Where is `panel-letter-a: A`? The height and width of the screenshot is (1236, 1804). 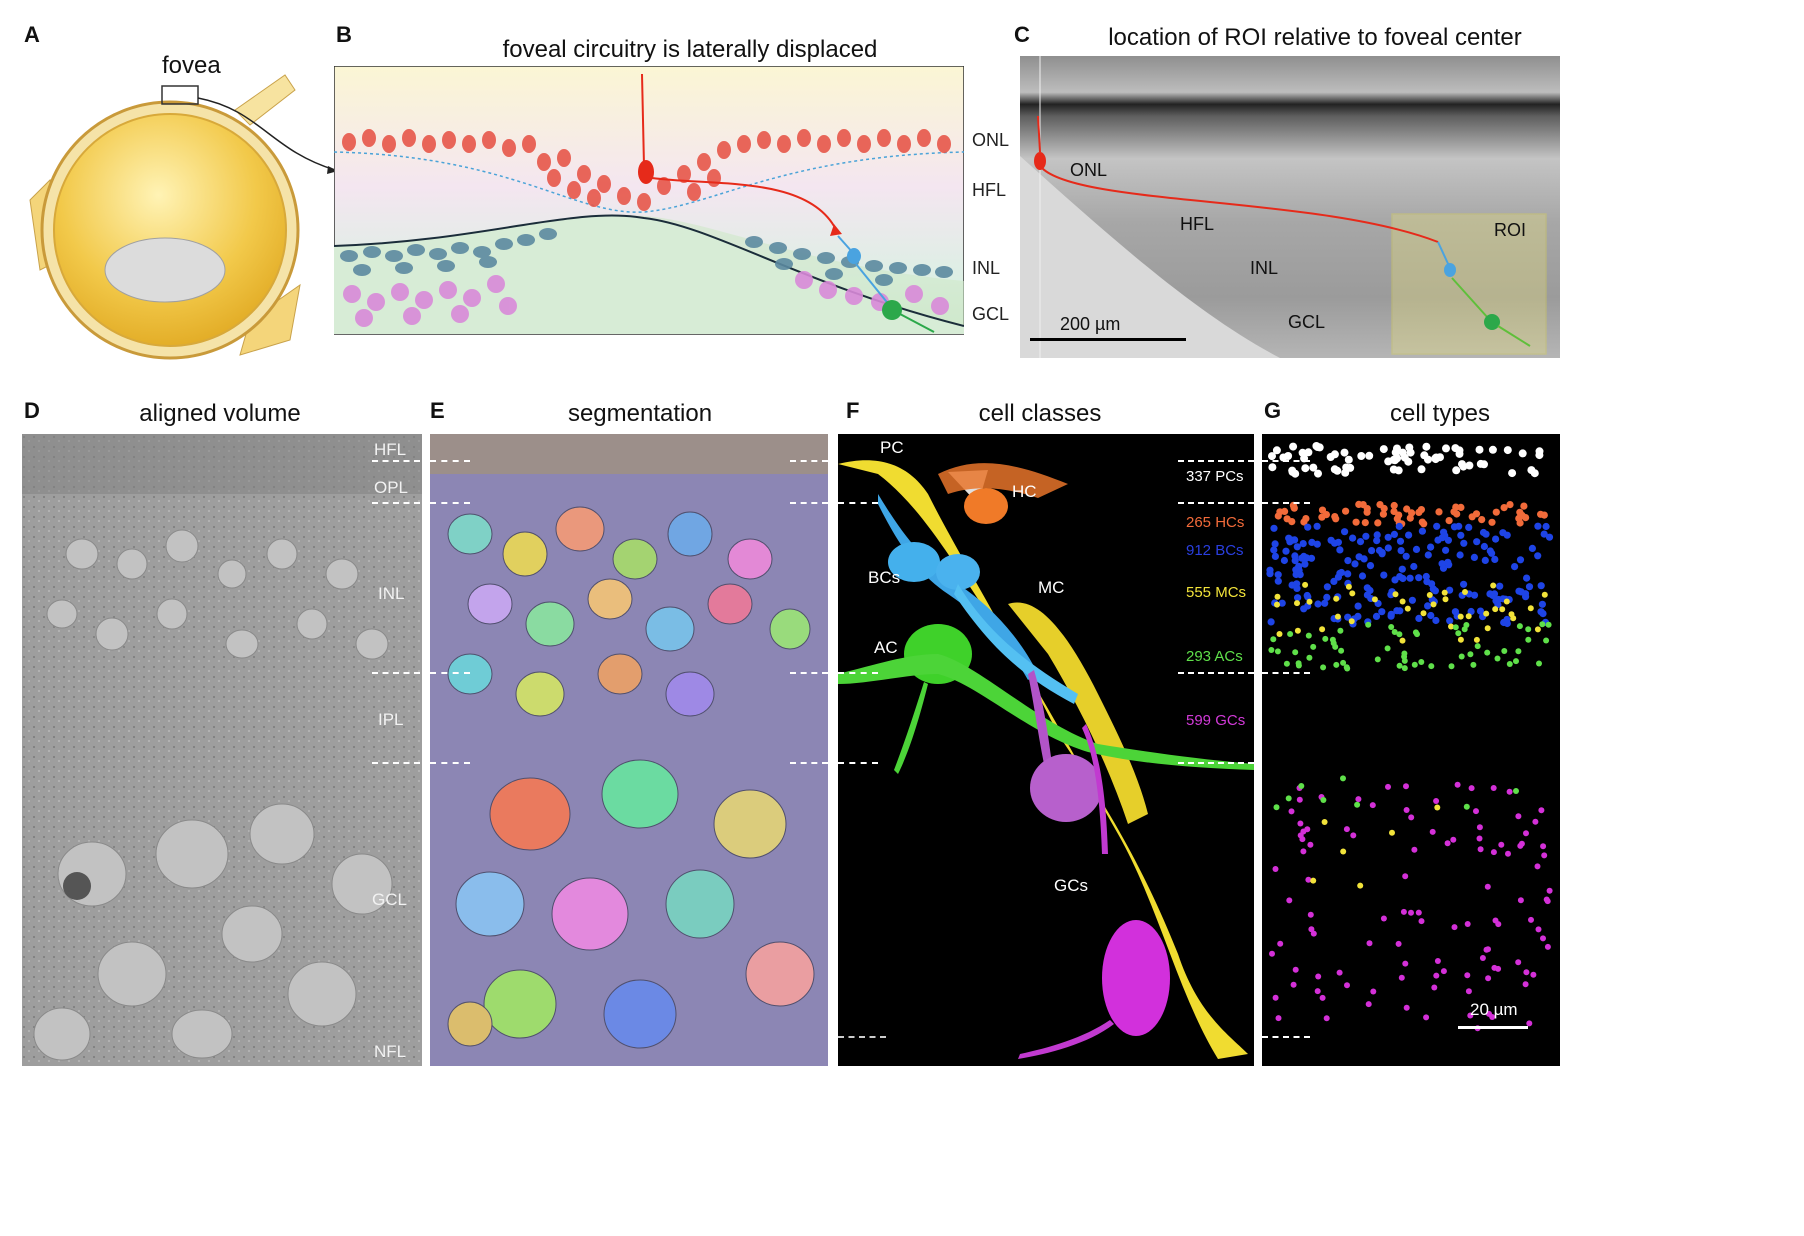
panel-letter-a: A is located at coordinates (32, 34).